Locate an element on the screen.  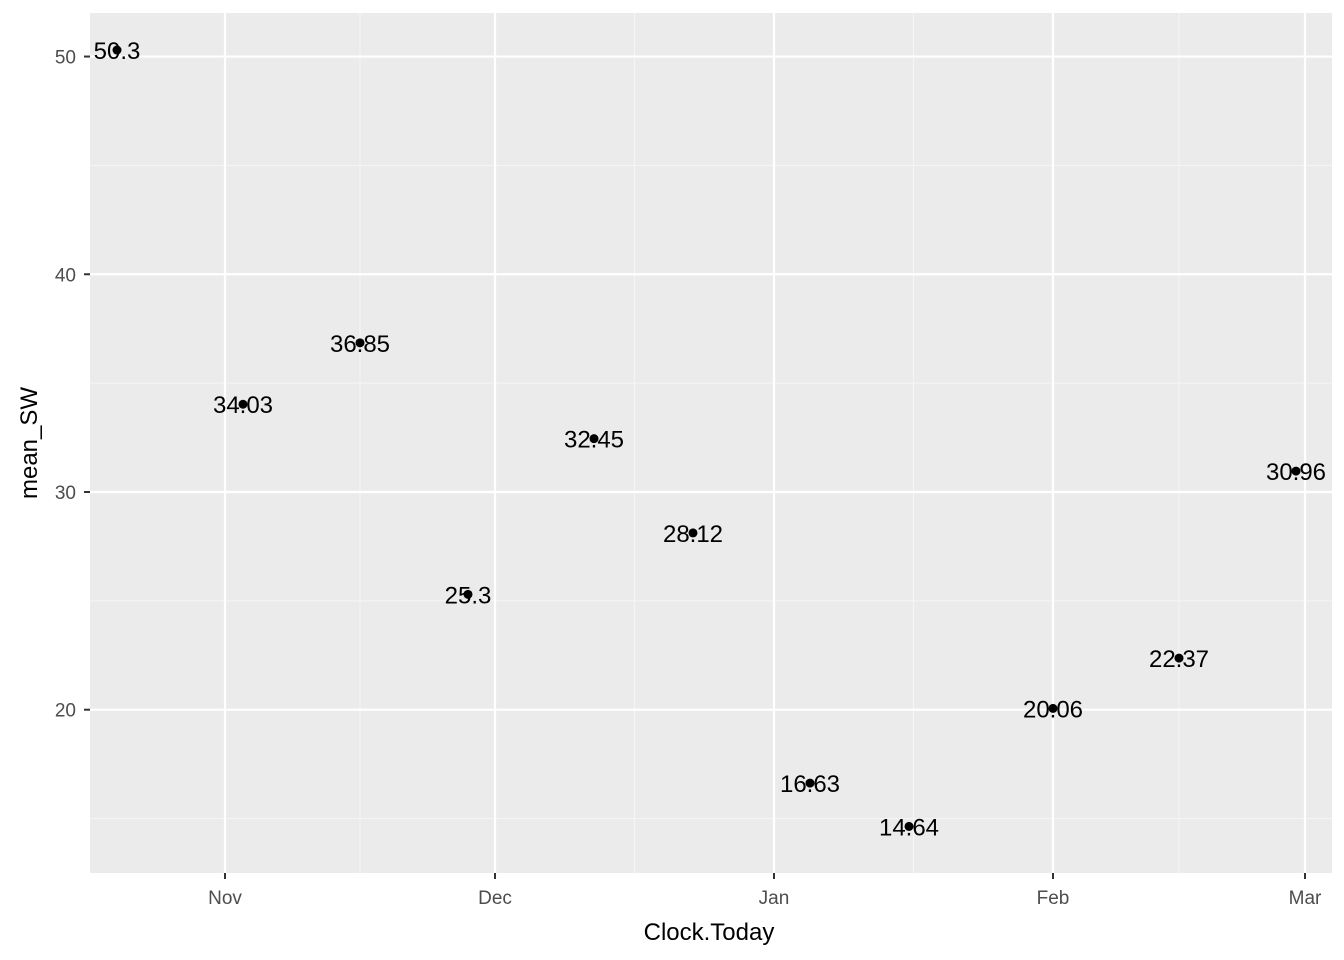
x-tick-label: Nov is located at coordinates (225, 898).